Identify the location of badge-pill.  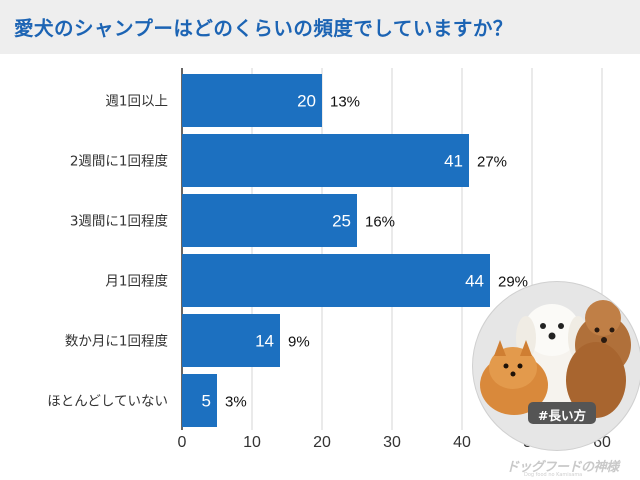
(562, 413).